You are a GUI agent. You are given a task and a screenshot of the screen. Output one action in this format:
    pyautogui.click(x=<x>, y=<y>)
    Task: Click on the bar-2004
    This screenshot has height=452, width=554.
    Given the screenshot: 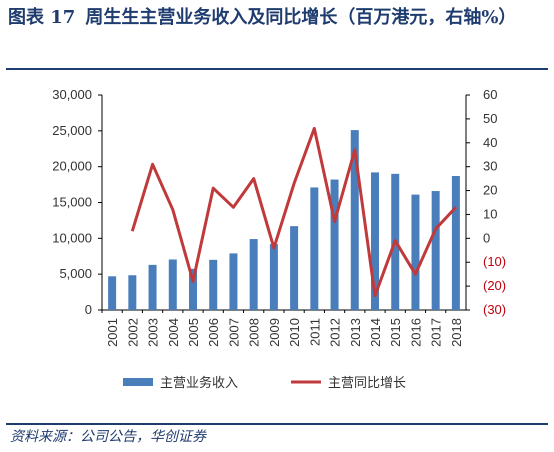 What is the action you would take?
    pyautogui.click(x=172, y=284)
    